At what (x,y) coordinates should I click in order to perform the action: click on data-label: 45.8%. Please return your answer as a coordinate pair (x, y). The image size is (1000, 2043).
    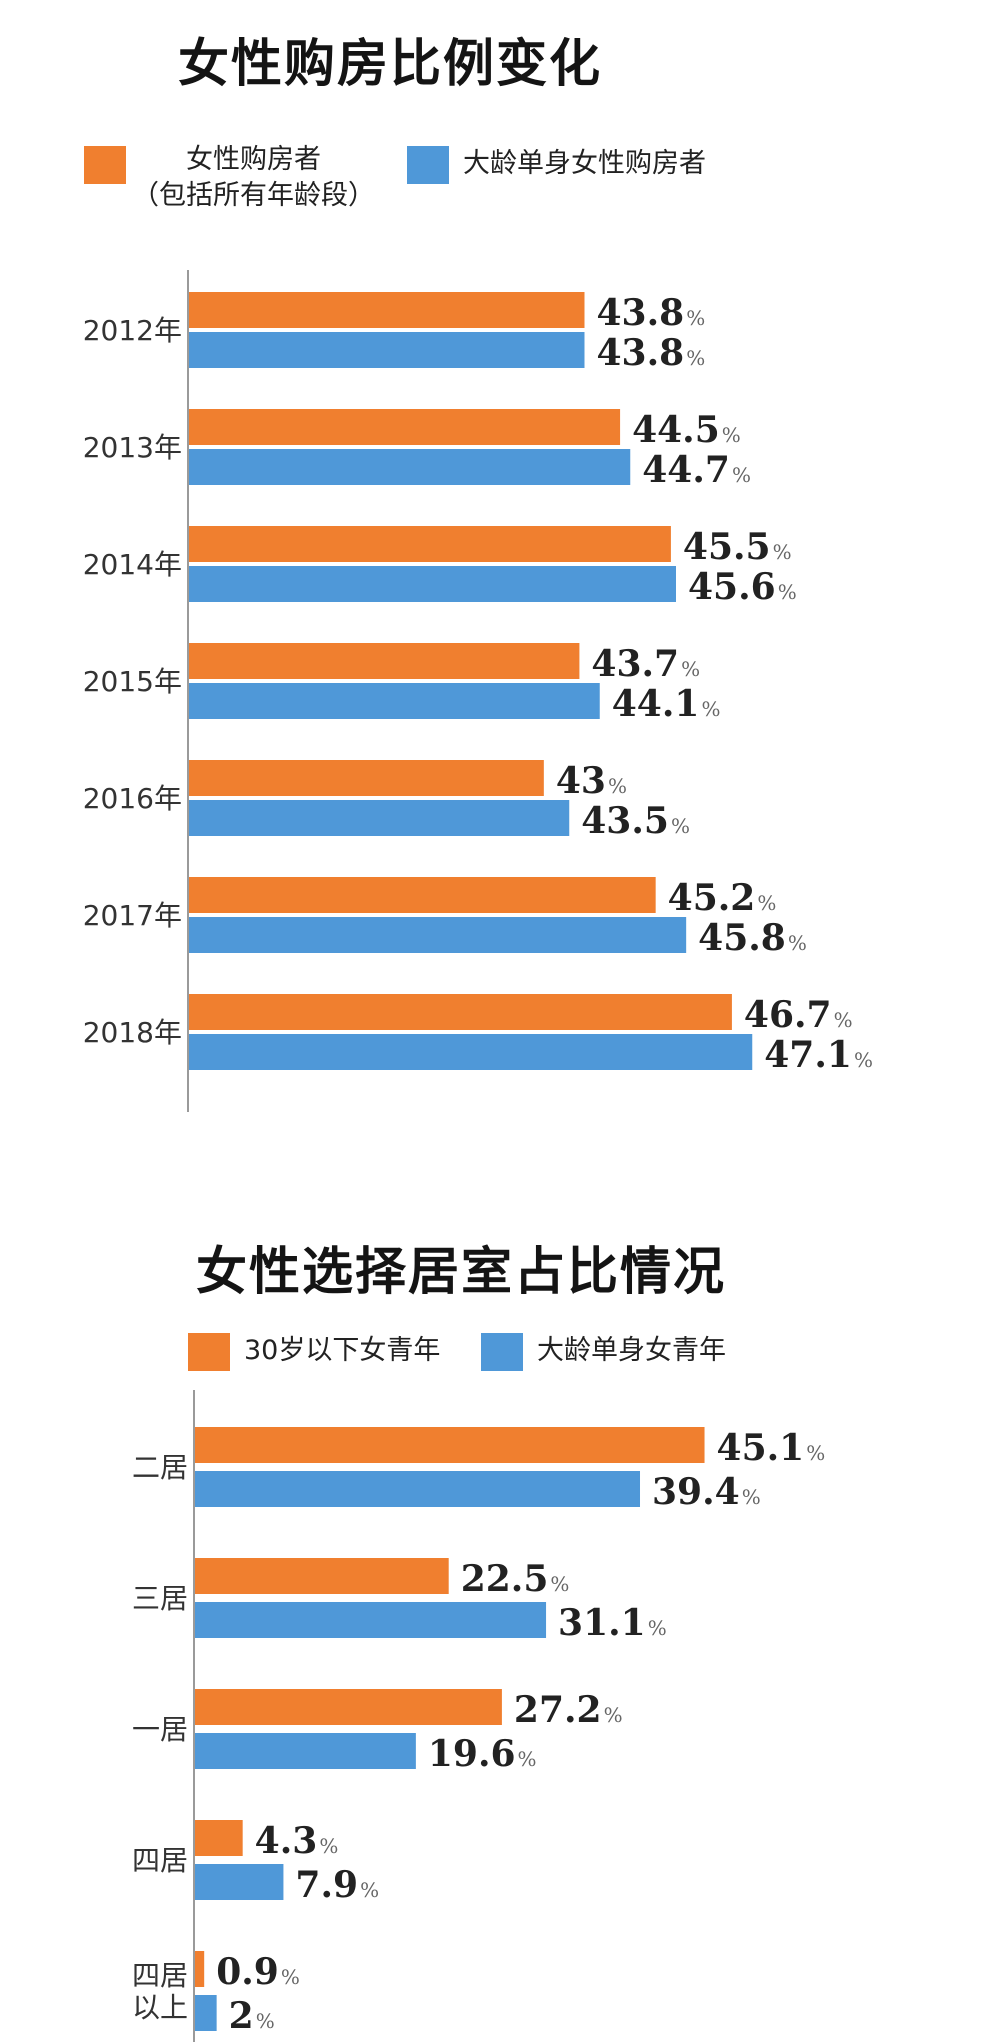
    Looking at the image, I should click on (752, 938).